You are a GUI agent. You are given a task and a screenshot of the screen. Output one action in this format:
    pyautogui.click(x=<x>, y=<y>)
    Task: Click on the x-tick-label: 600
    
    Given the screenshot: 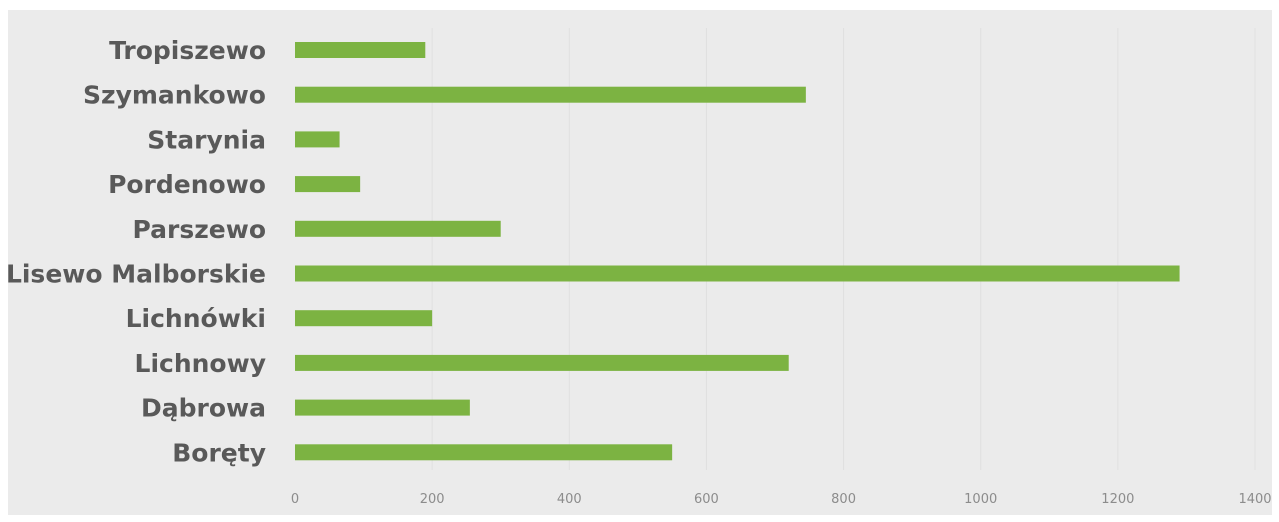 What is the action you would take?
    pyautogui.click(x=706, y=499)
    